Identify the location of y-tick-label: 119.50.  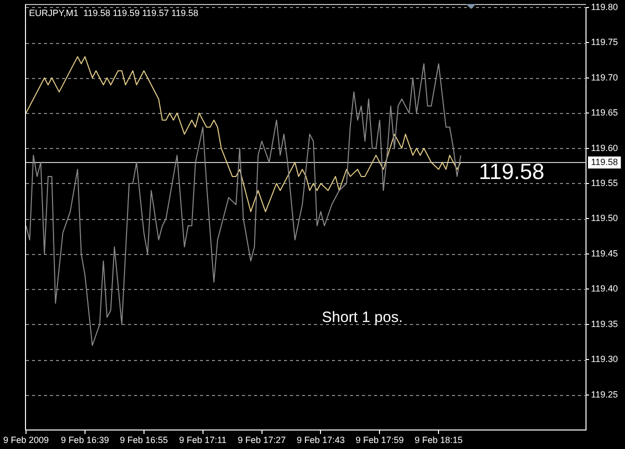
(604, 218).